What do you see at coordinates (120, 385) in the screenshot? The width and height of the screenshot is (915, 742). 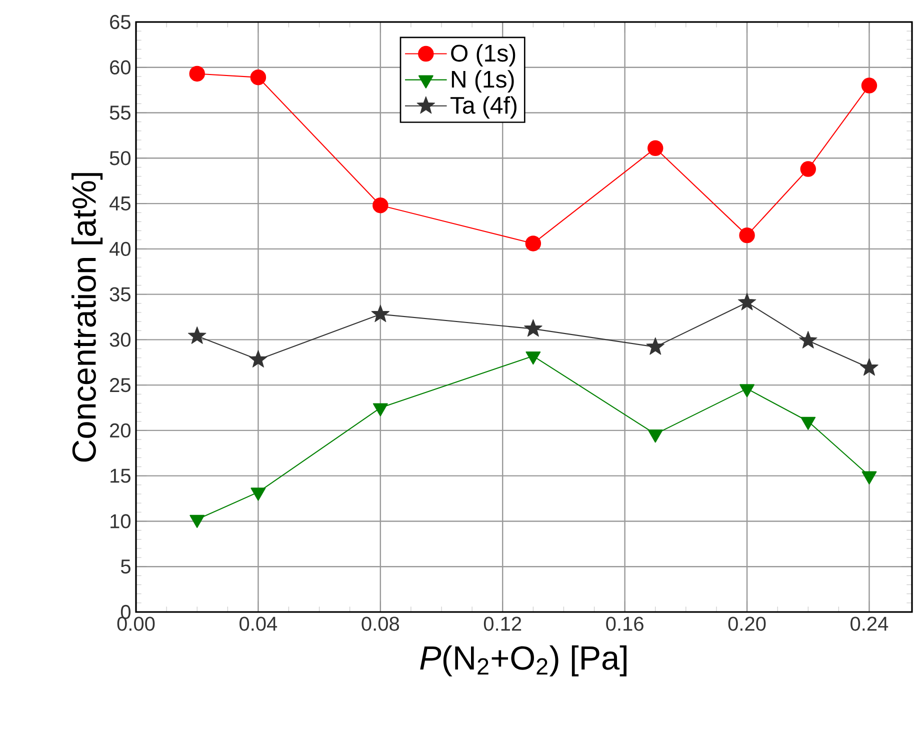 I see `y-tick-label: 25` at bounding box center [120, 385].